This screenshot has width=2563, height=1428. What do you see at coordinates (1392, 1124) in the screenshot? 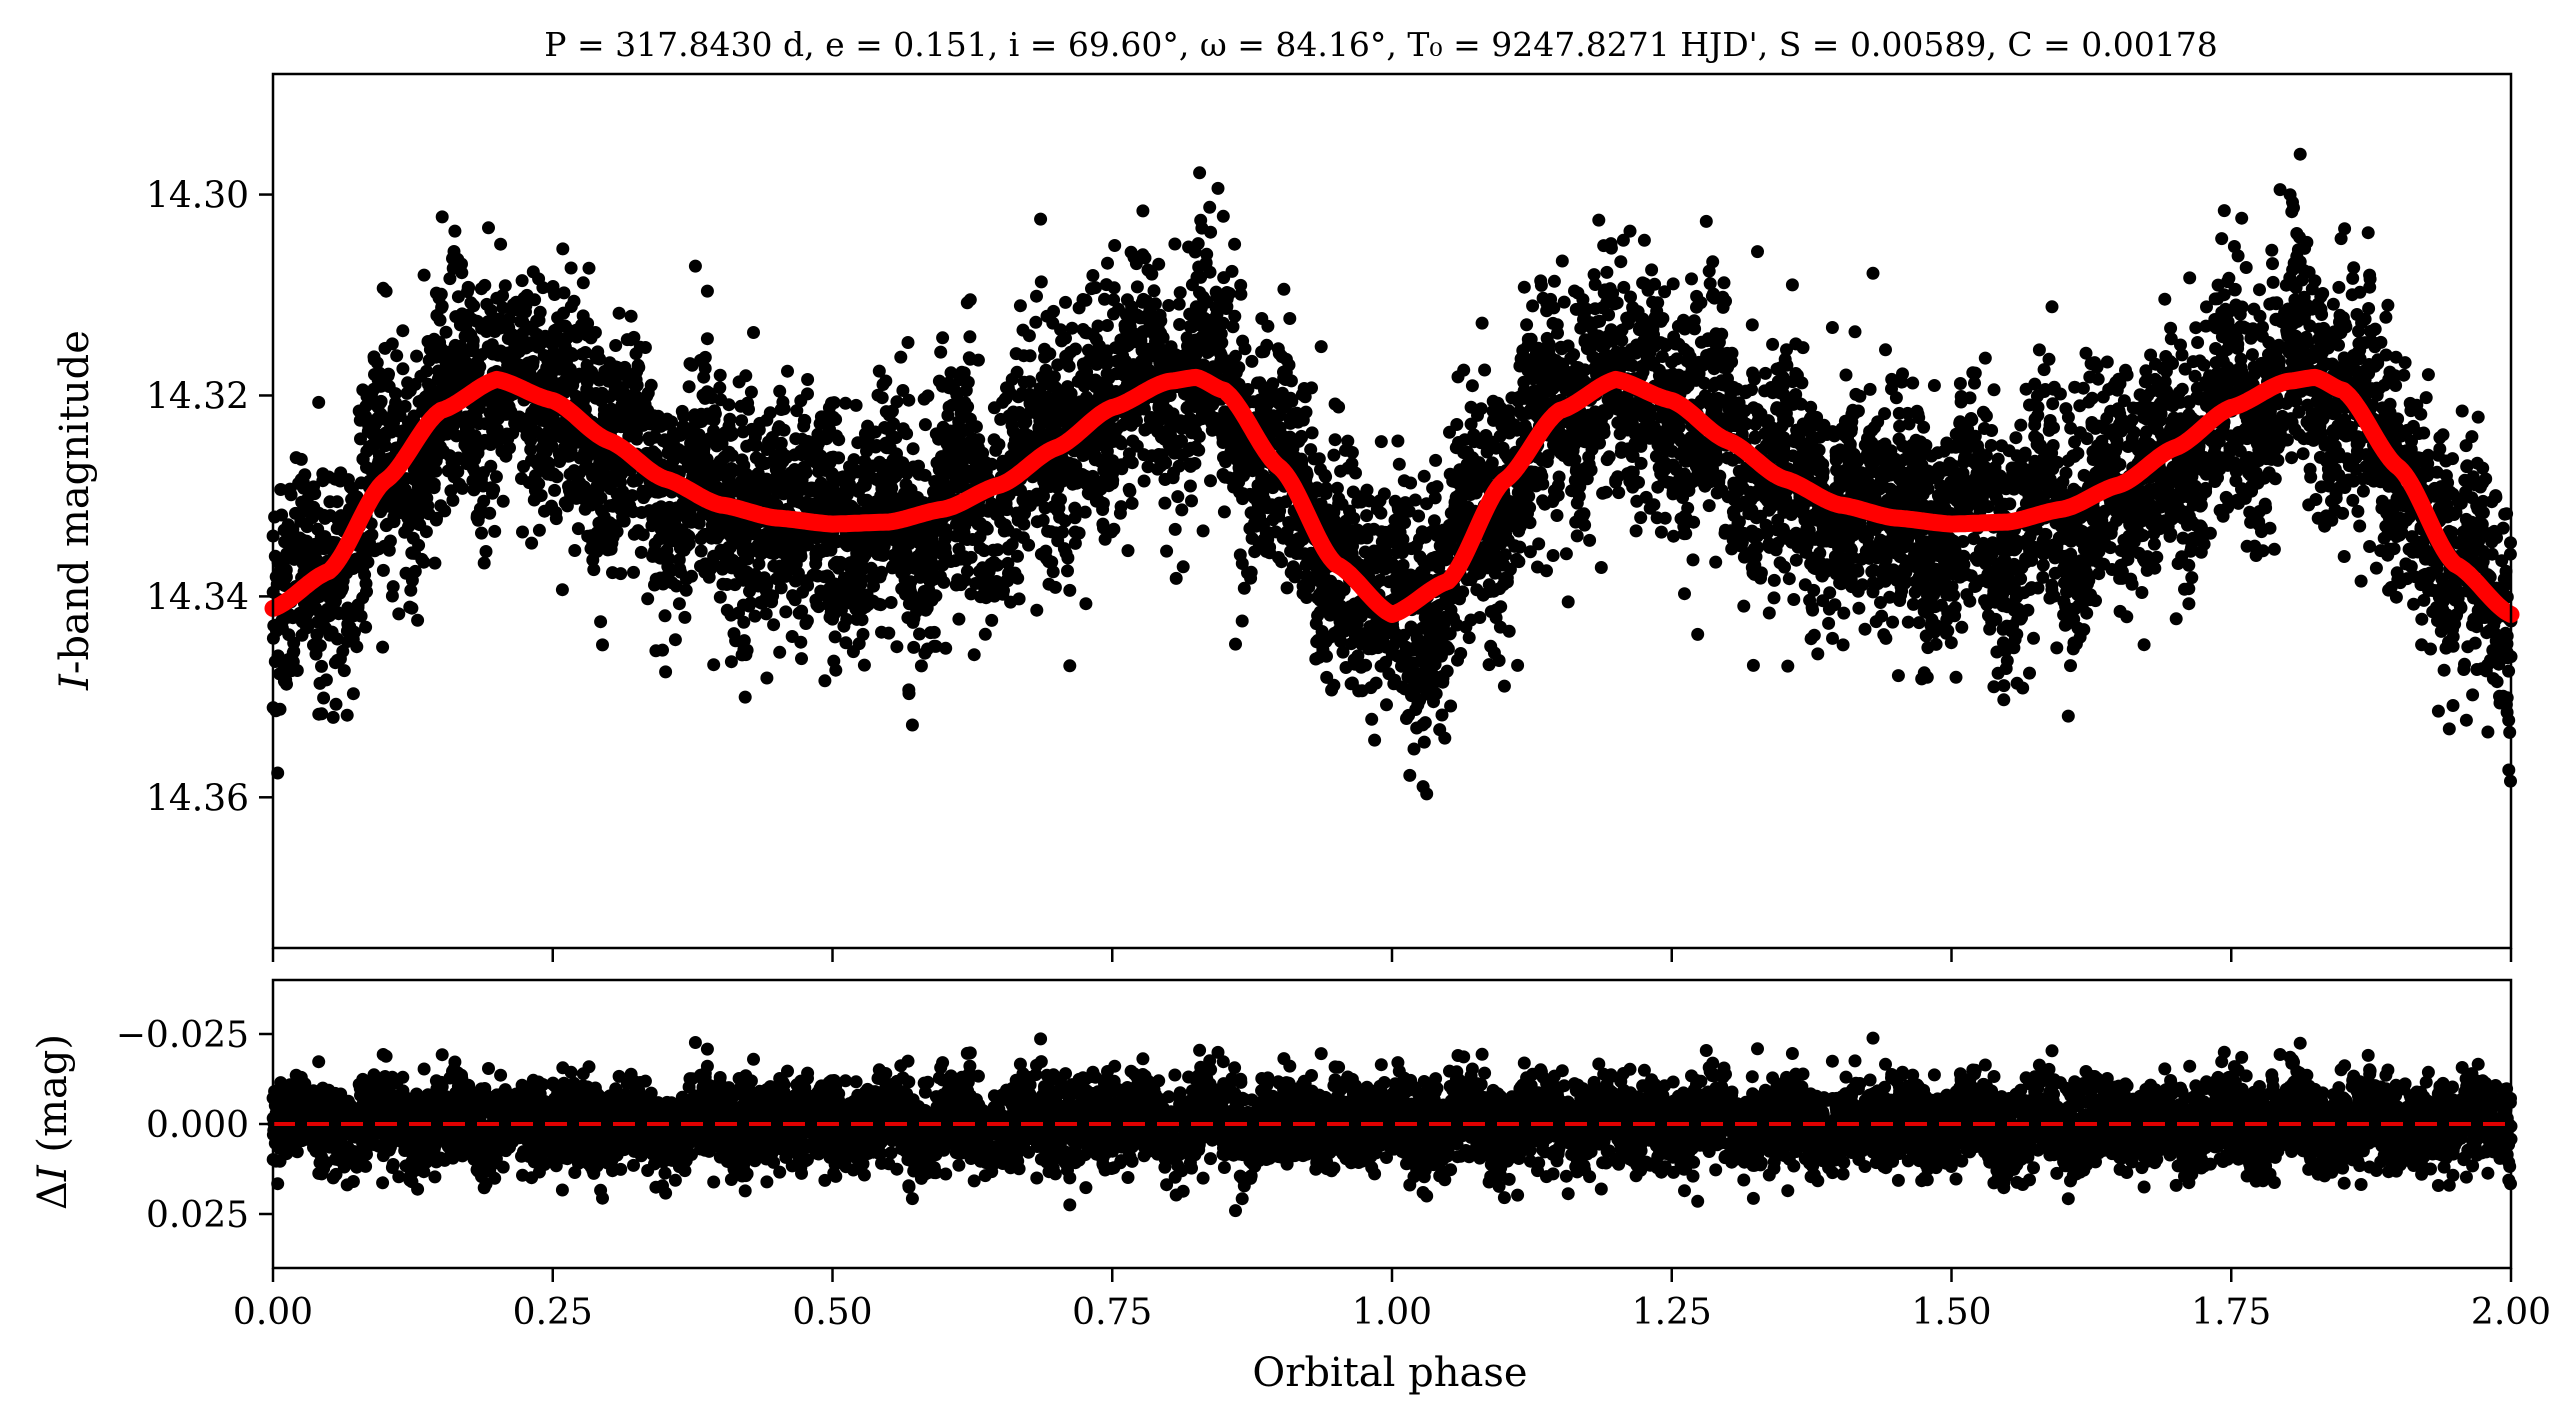
I see `residual-points` at bounding box center [1392, 1124].